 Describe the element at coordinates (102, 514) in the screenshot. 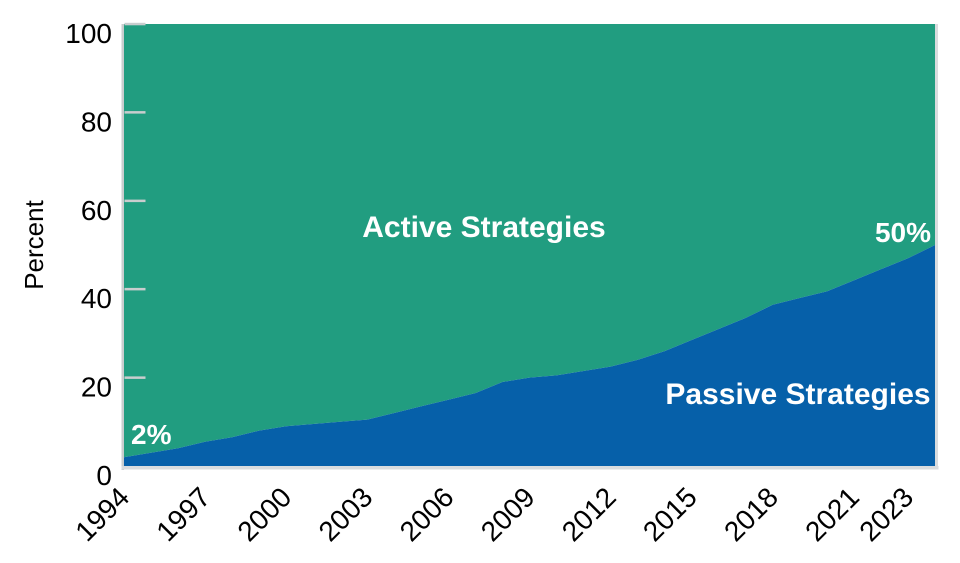

I see `x-tick-label: 1994` at that location.